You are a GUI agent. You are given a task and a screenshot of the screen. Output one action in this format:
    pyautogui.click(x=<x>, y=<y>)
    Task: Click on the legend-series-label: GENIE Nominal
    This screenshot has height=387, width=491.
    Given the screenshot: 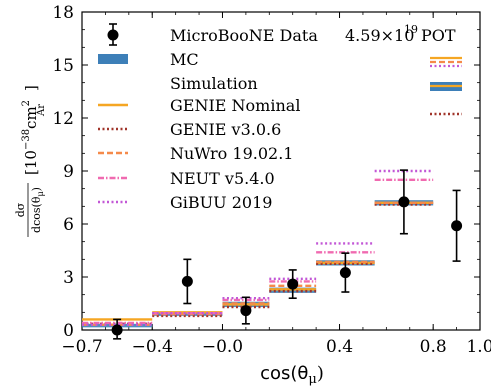 What is the action you would take?
    pyautogui.click(x=235, y=105)
    